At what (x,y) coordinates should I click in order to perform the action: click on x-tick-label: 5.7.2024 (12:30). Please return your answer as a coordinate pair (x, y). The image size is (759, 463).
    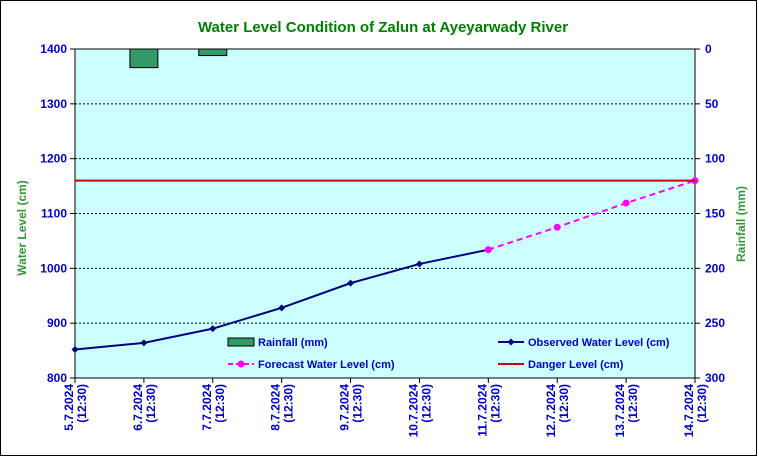
    Looking at the image, I should click on (75, 407).